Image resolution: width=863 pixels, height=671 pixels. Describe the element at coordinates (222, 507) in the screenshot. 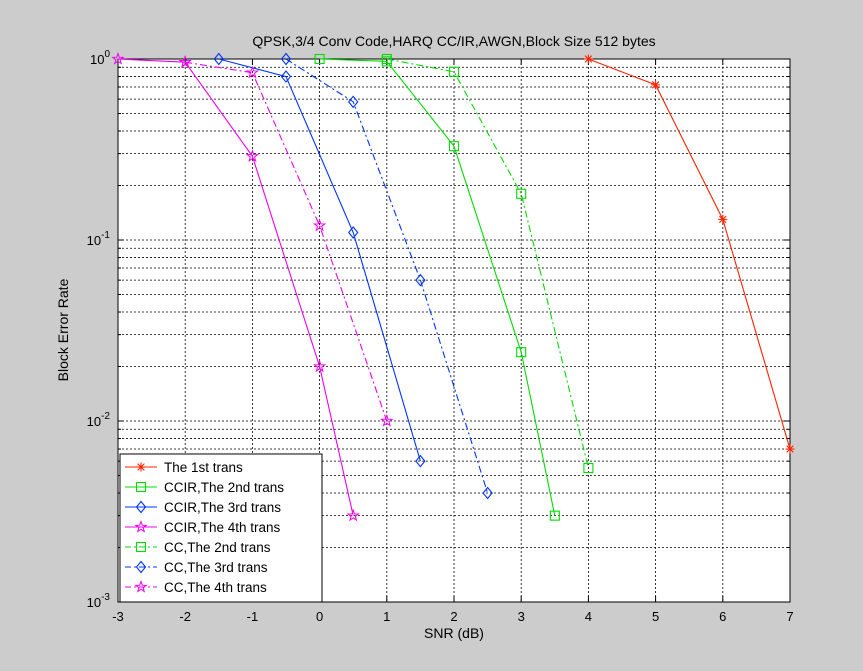

I see `legend-label: CCIR,The 3rd trans` at that location.